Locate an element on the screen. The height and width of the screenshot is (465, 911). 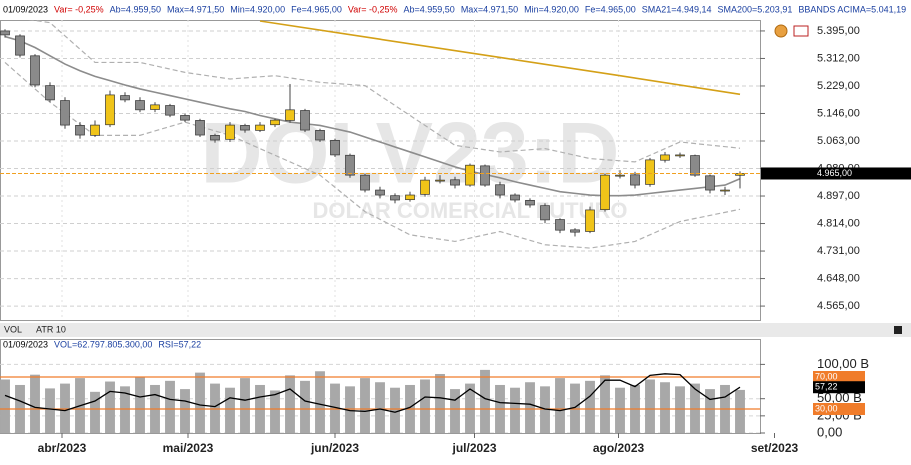
panel-tab: ATR 10 is located at coordinates (51, 329).